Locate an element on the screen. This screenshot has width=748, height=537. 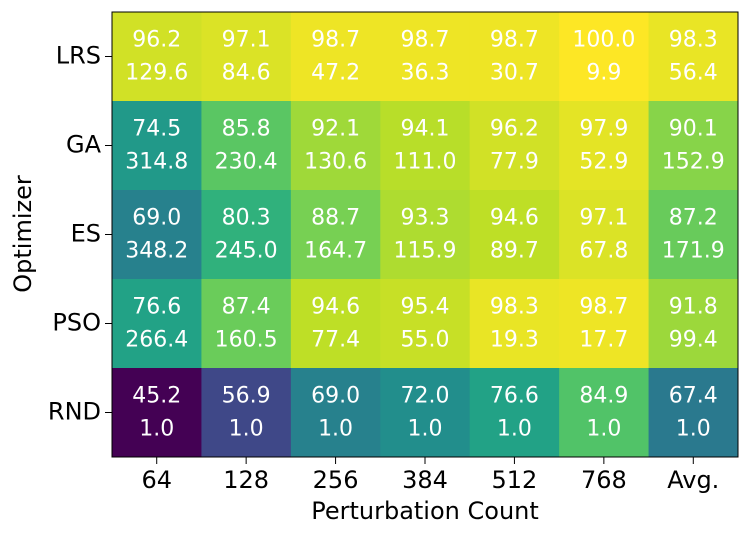
y-tick-label: ES is located at coordinates (86, 234).